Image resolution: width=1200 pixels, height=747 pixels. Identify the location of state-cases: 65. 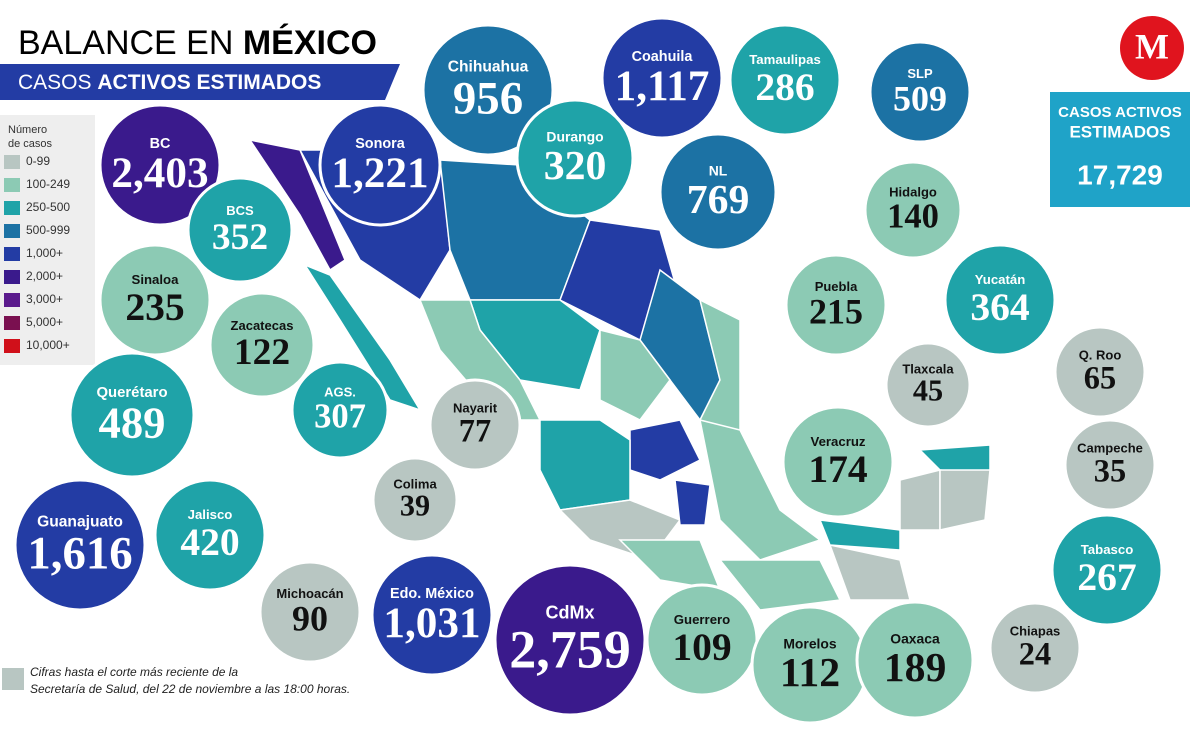
(1100, 378).